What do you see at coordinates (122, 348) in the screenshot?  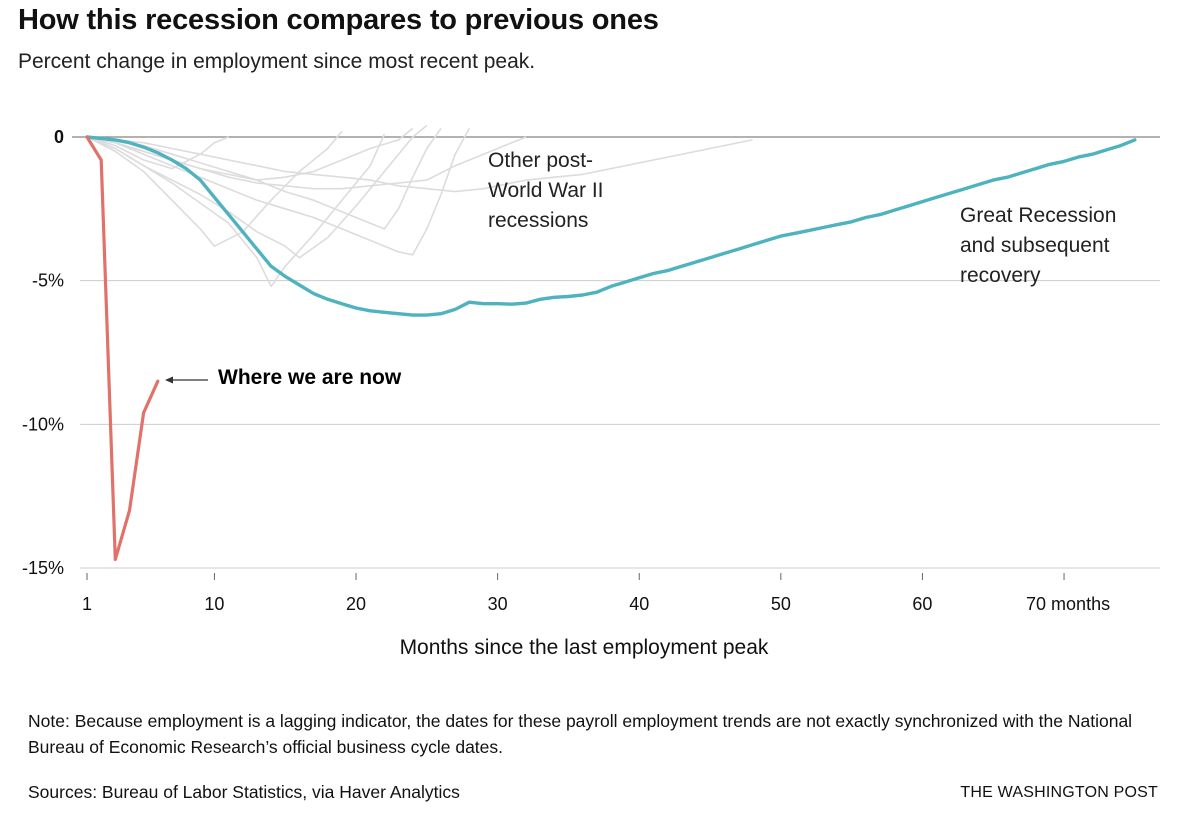 I see `current-recession-line` at bounding box center [122, 348].